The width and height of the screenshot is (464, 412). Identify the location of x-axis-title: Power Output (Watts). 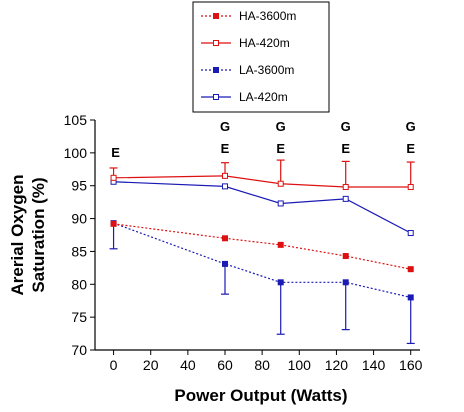
(260, 395).